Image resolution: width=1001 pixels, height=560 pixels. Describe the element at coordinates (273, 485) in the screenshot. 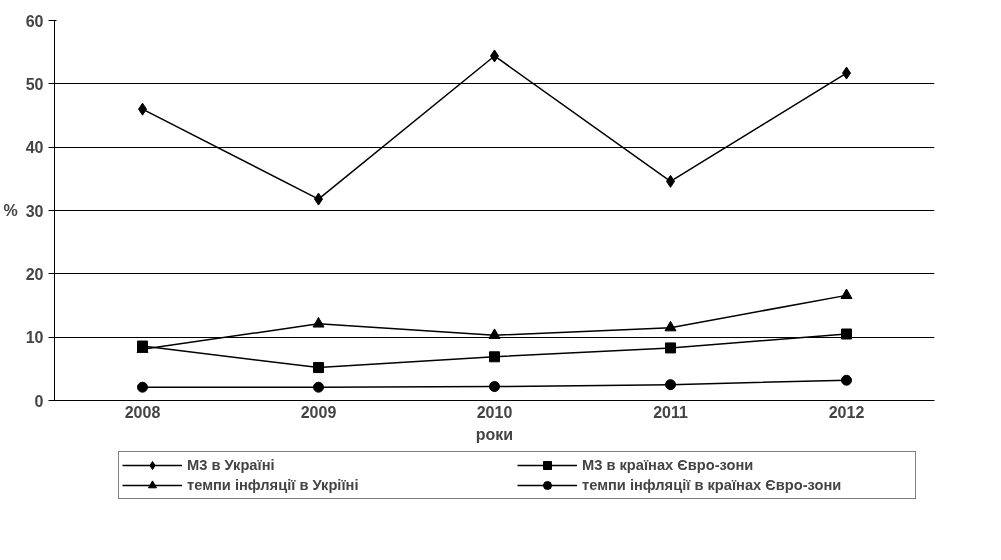

I see `legend-label: темпи інфляції в Укріїні` at that location.